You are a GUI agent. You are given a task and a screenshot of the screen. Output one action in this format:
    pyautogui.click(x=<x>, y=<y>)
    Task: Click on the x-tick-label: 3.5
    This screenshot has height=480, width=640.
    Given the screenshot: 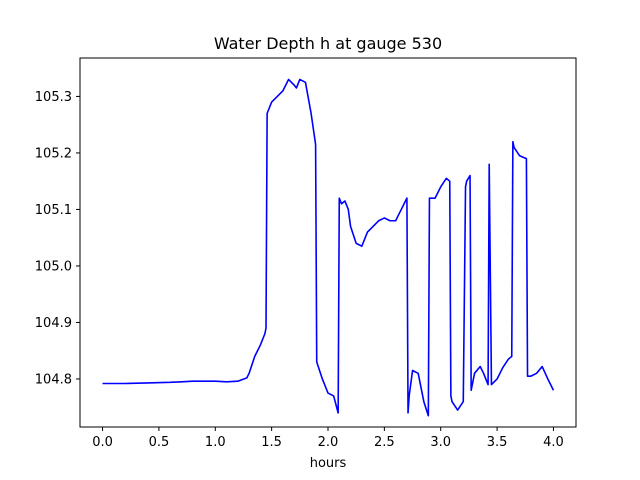 What is the action you would take?
    pyautogui.click(x=497, y=442)
    